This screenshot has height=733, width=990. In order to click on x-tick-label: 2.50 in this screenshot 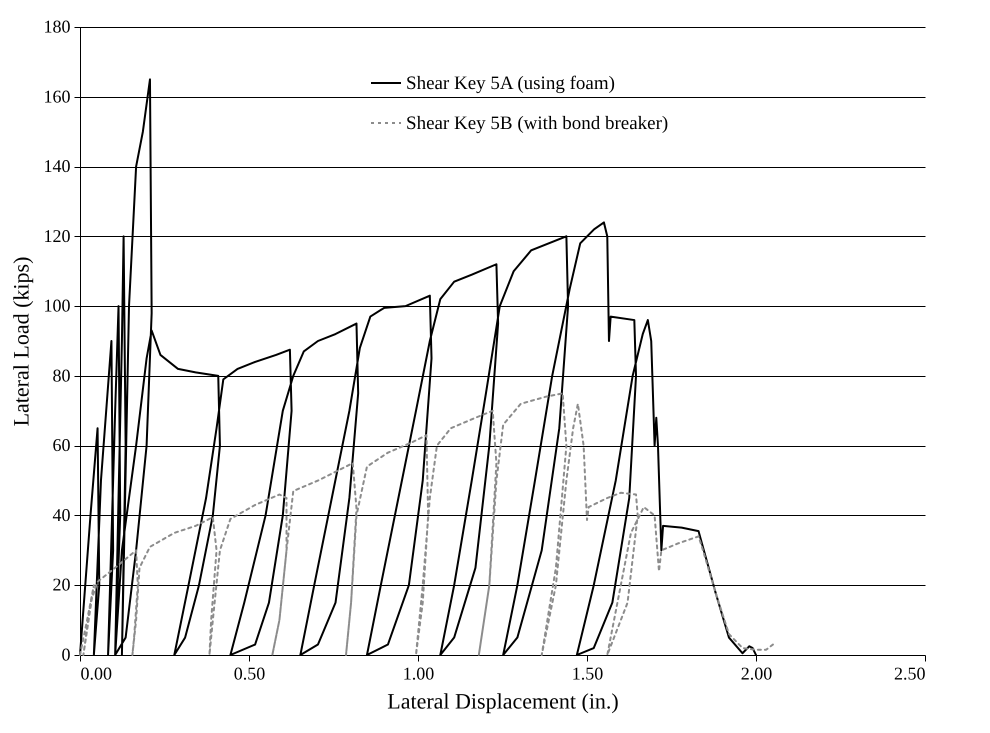, I will do `click(910, 674)`.